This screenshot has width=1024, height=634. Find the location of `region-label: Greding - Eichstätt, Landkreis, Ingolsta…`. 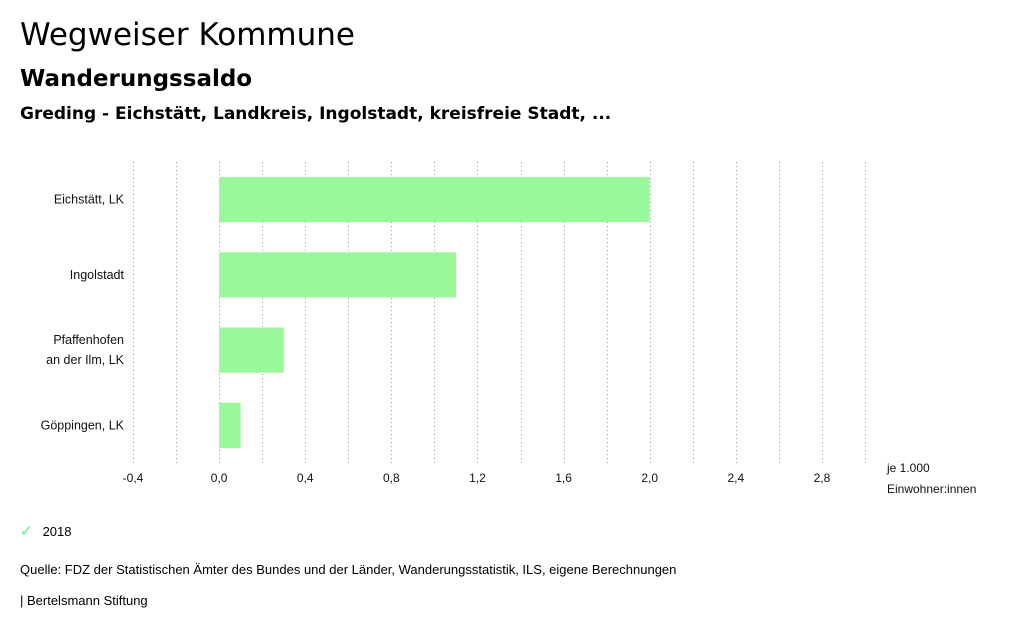

region-label: Greding - Eichstätt, Landkreis, Ingolsta… is located at coordinates (316, 114).